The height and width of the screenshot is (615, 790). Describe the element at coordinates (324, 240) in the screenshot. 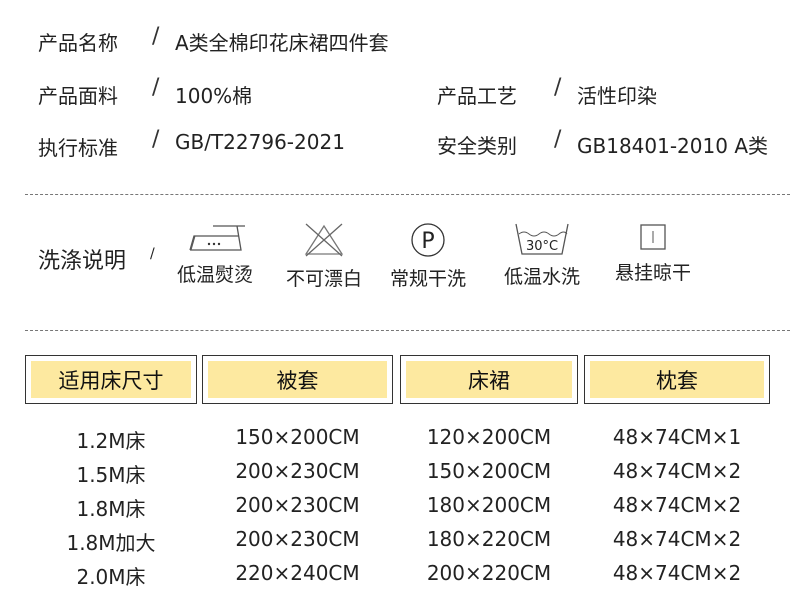

I see `no-bleach-icon` at that location.